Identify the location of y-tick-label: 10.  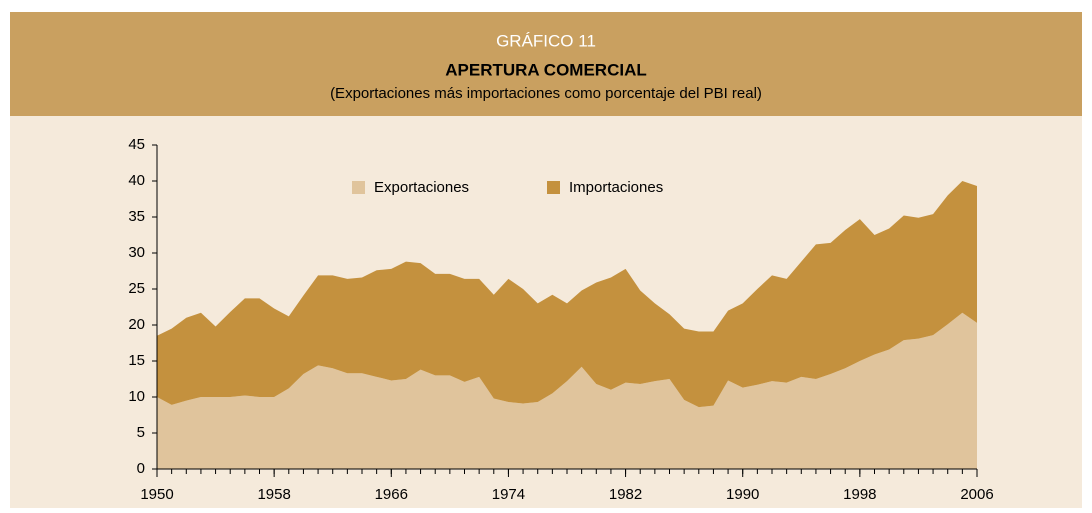
(136, 396).